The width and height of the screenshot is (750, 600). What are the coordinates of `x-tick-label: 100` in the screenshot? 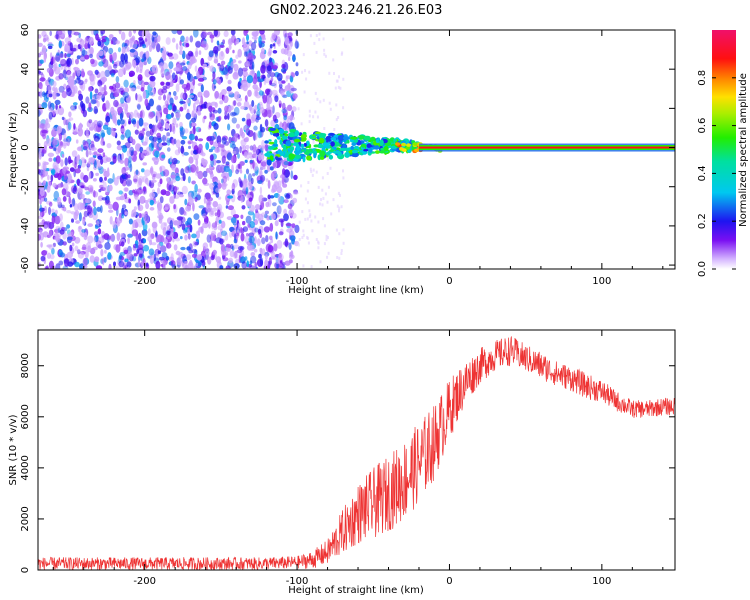 It's located at (601, 581).